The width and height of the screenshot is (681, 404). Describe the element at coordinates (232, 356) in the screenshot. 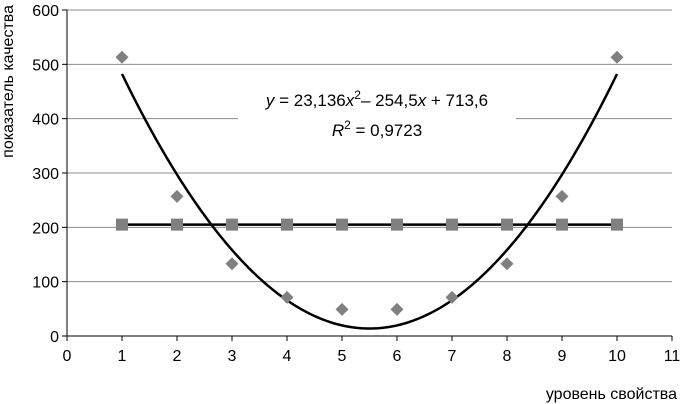

I see `x-tick-label: 3` at that location.